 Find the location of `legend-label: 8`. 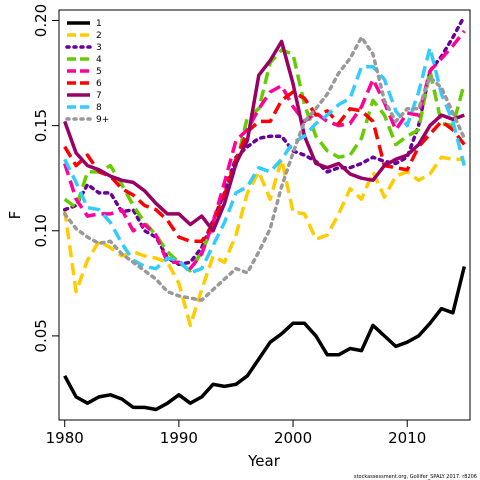

legend-label: 8 is located at coordinates (99, 108).